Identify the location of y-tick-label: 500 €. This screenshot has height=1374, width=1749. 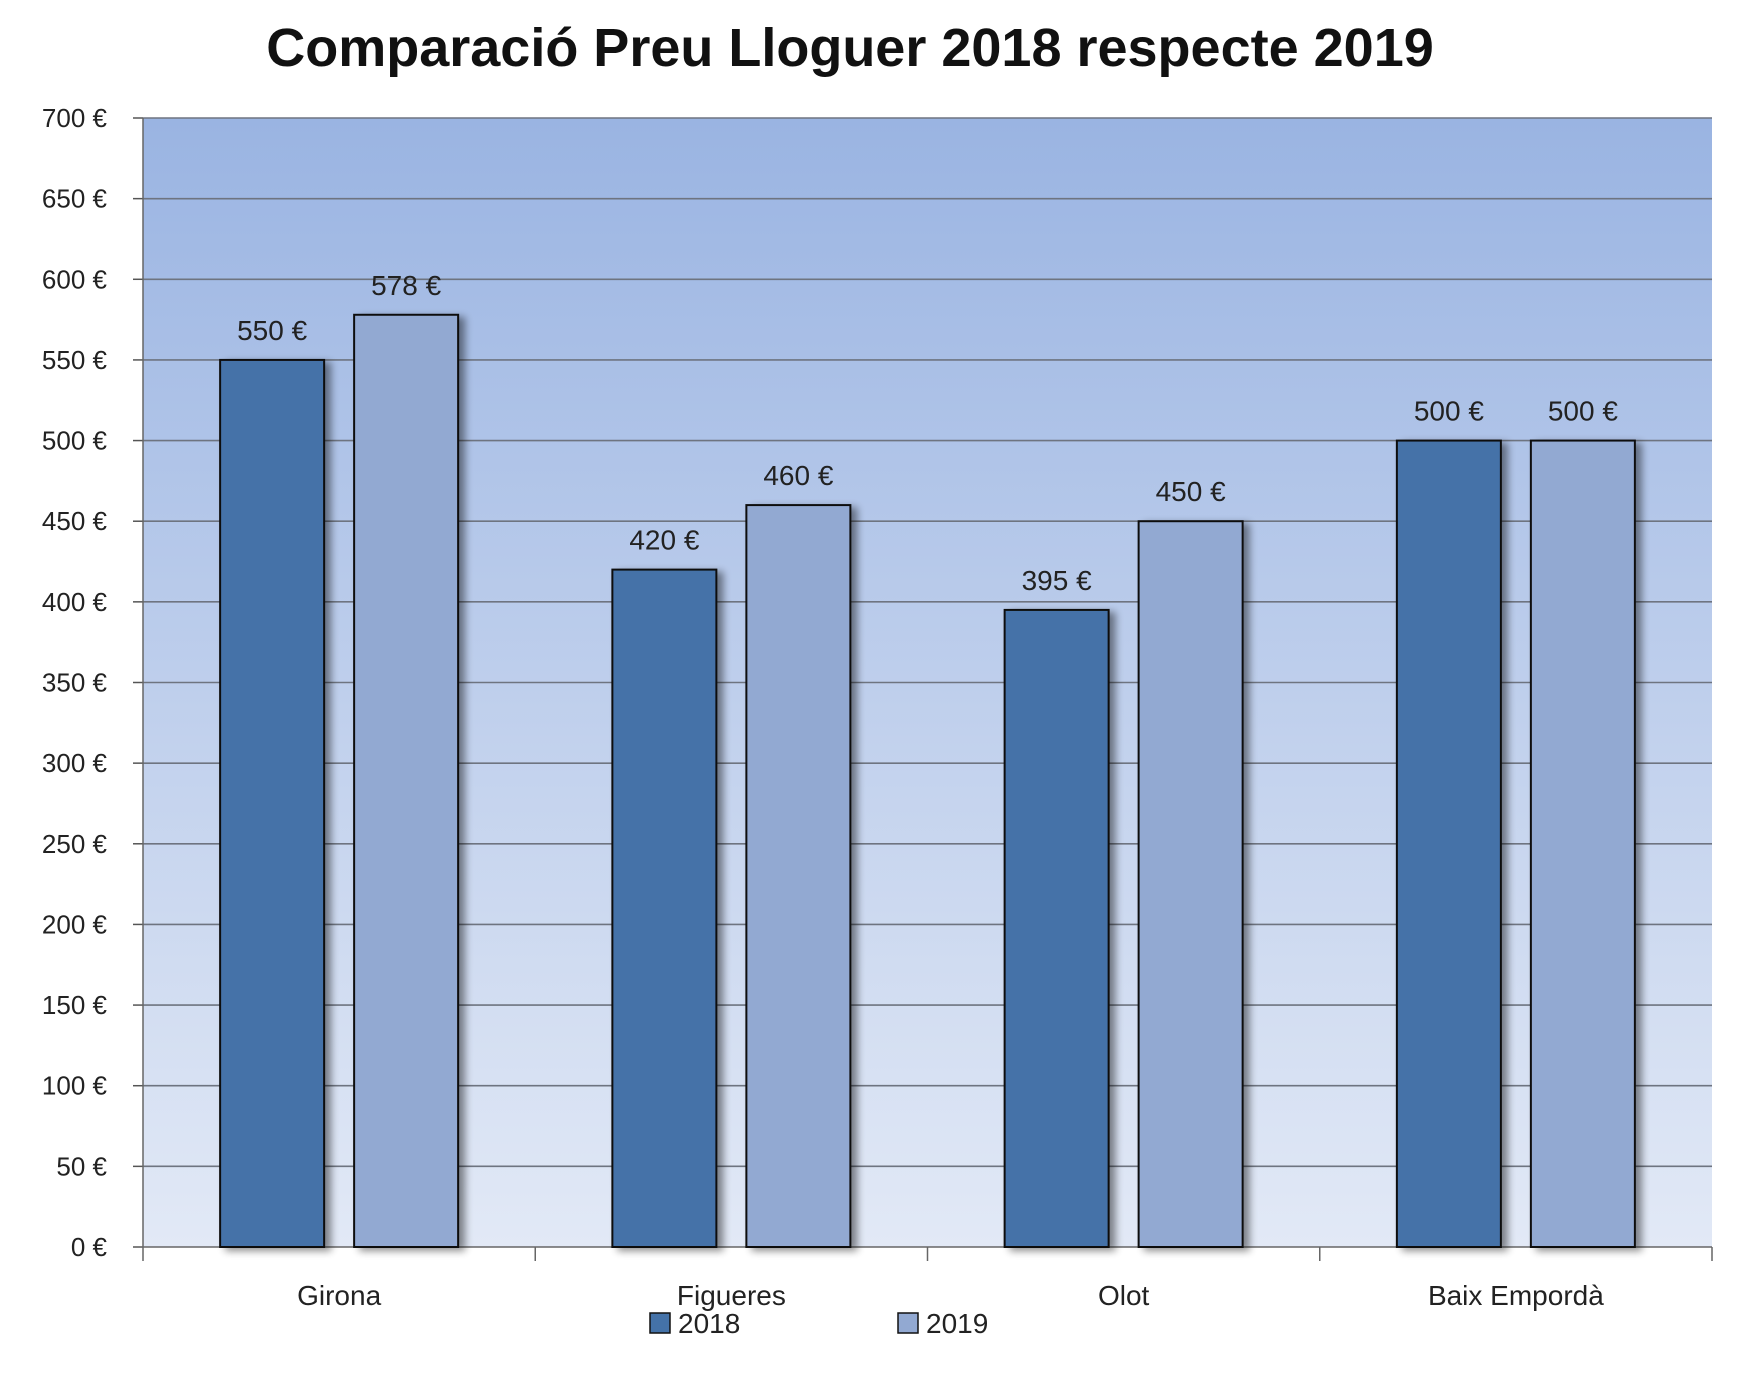
(75, 441).